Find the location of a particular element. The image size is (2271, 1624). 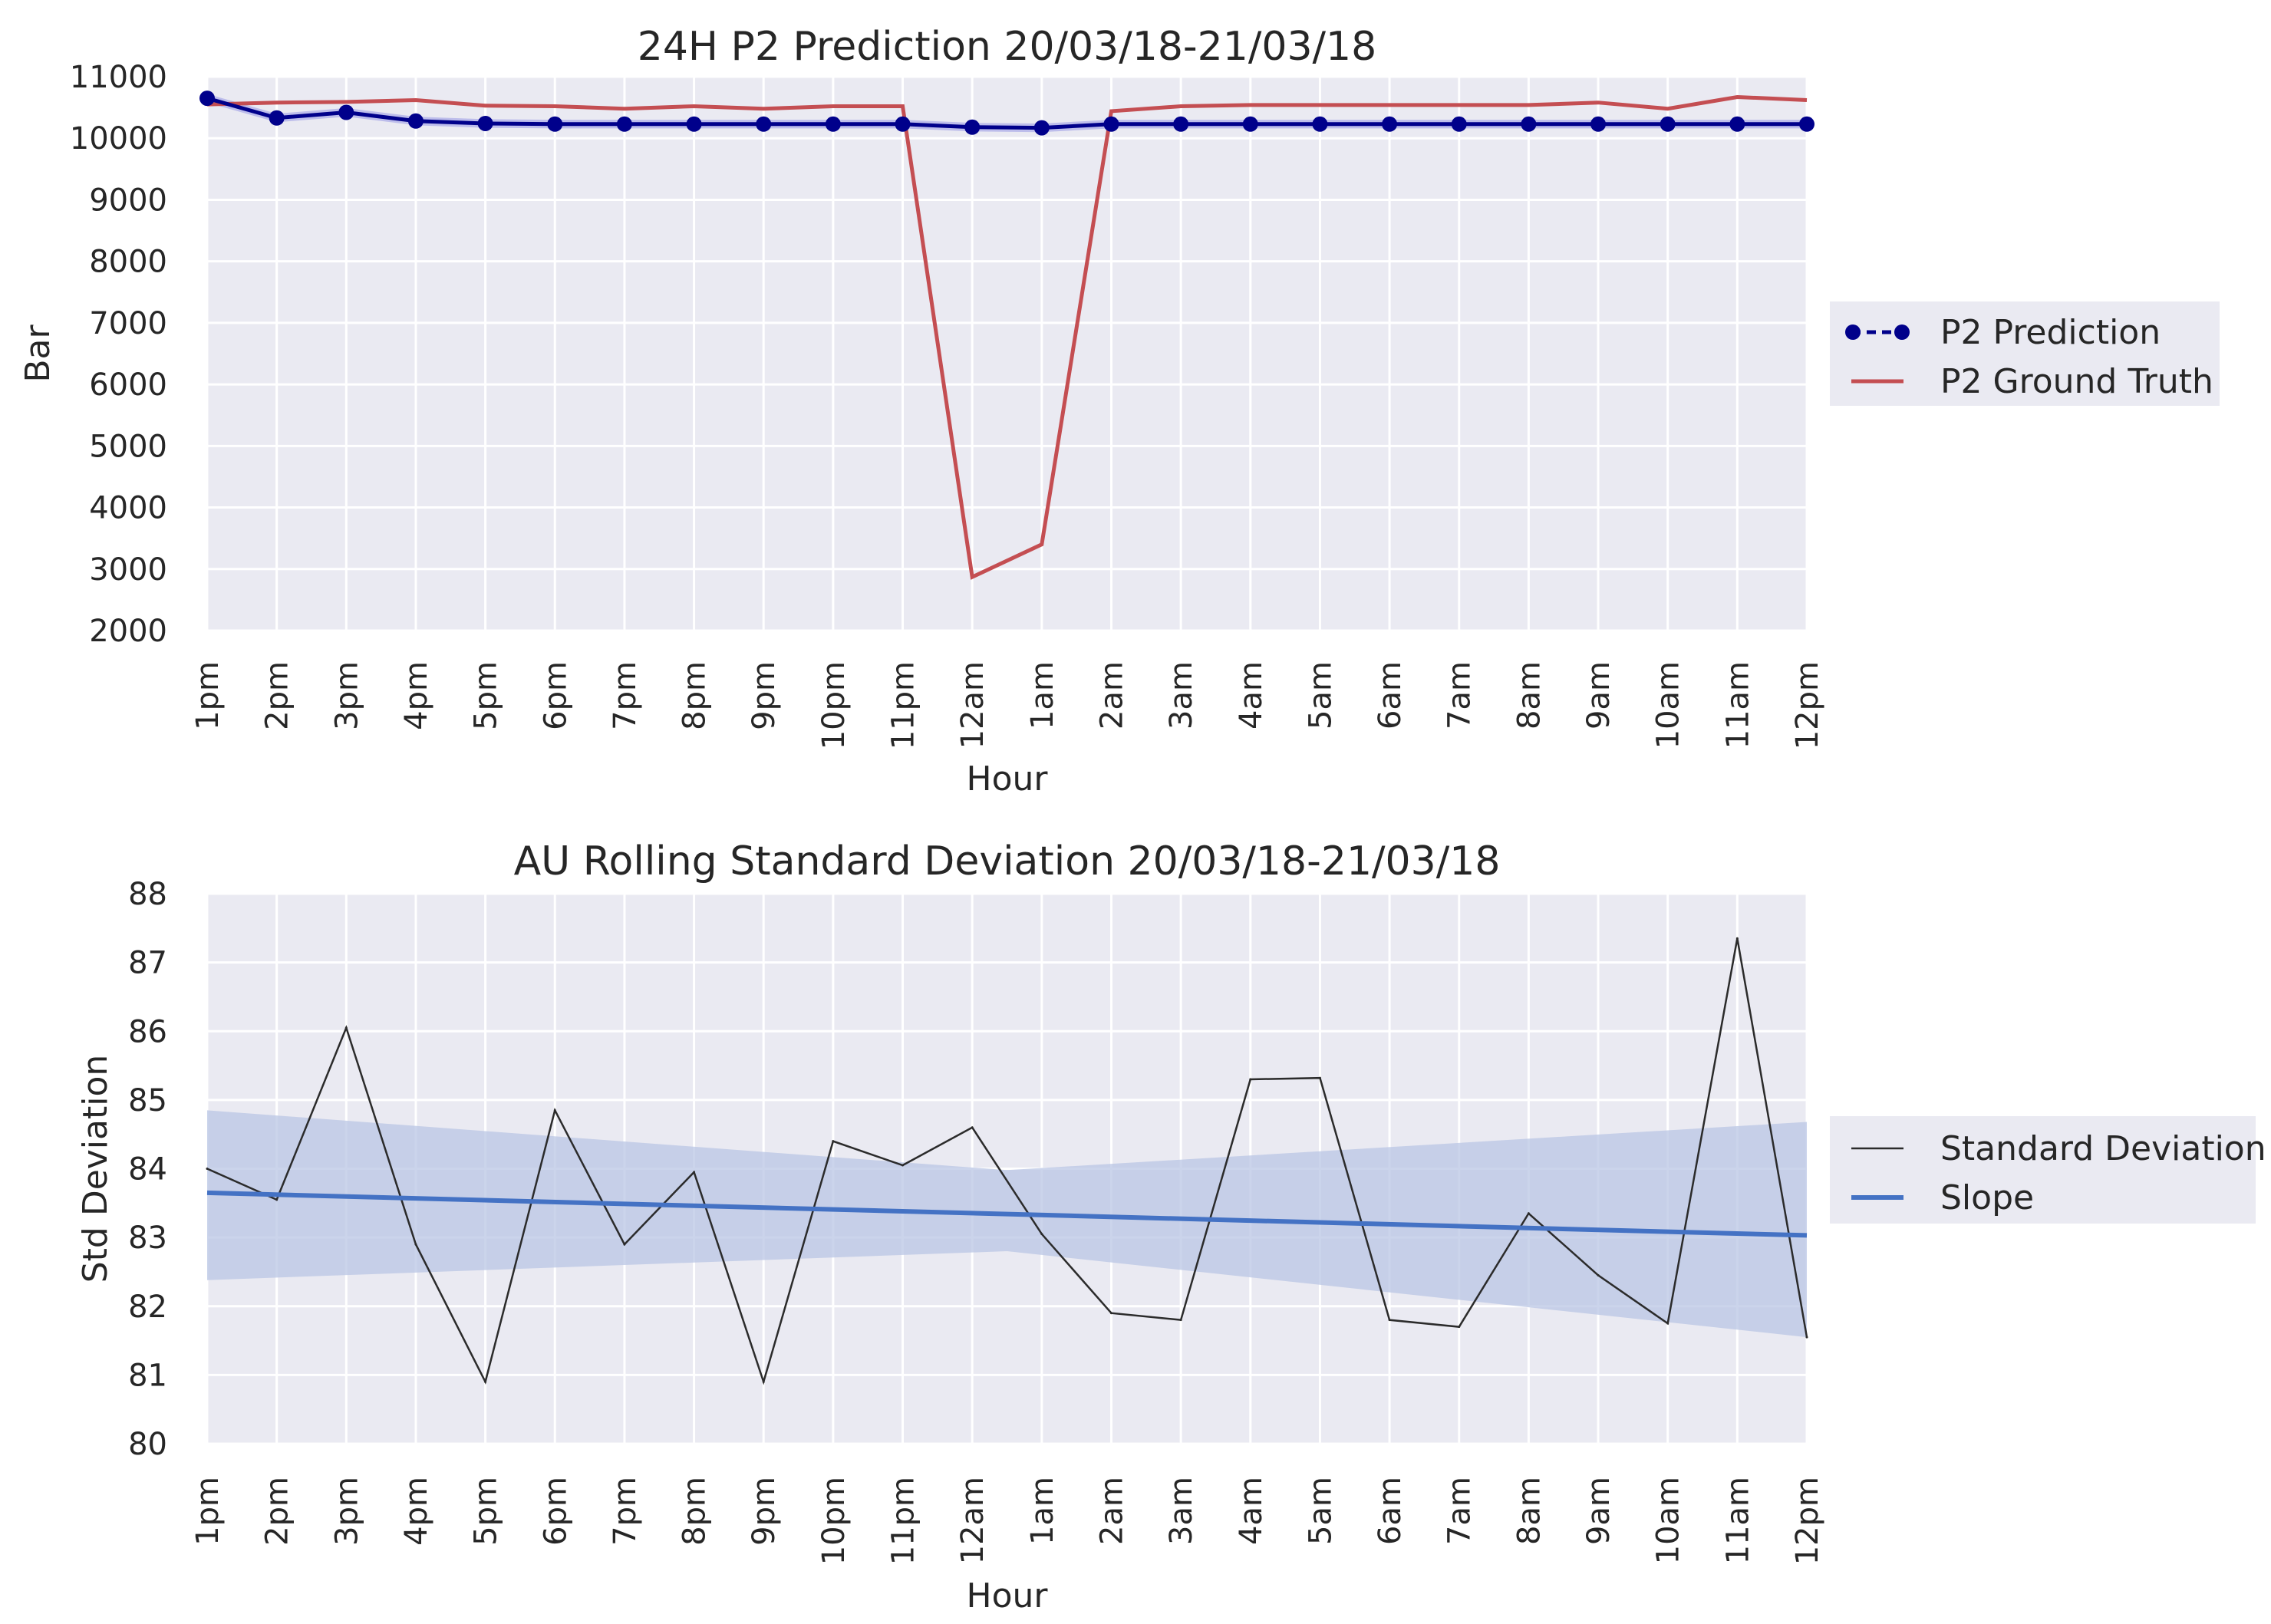

legend-label-slope: Slope is located at coordinates (1987, 1197).